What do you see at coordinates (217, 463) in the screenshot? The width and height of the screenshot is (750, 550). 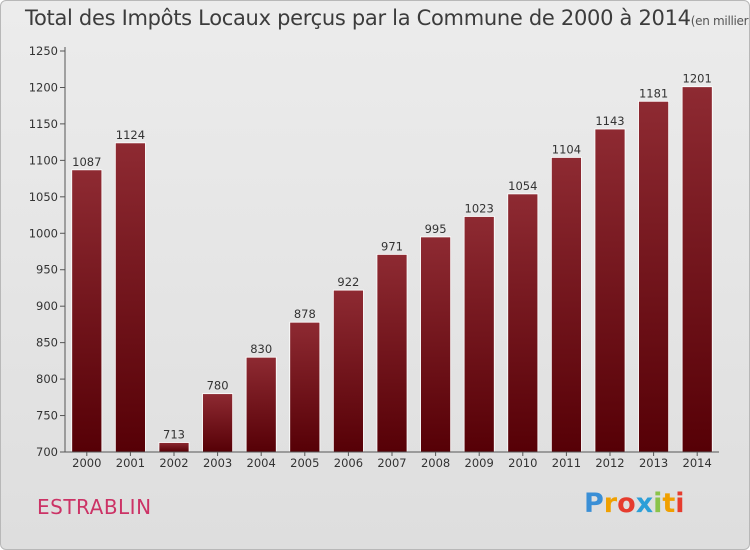 I see `x-tick-label: 2003` at bounding box center [217, 463].